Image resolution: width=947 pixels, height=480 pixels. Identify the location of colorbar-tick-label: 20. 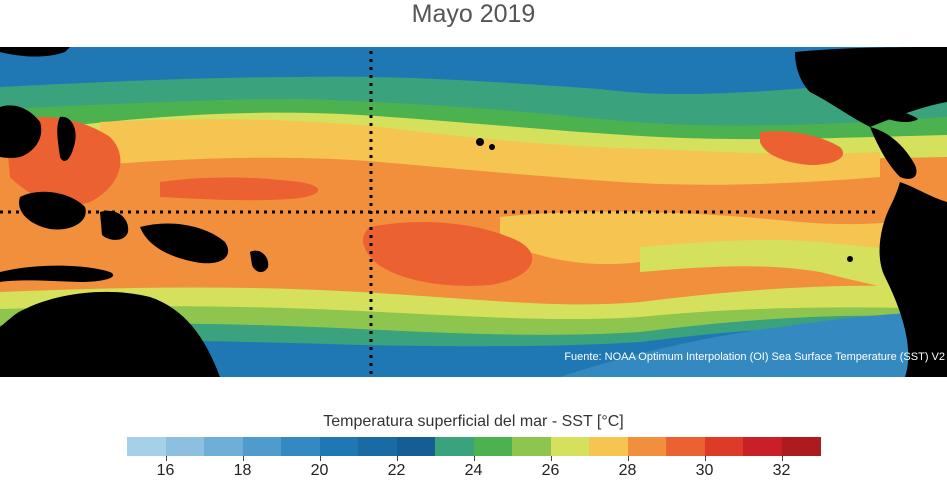
(319, 470).